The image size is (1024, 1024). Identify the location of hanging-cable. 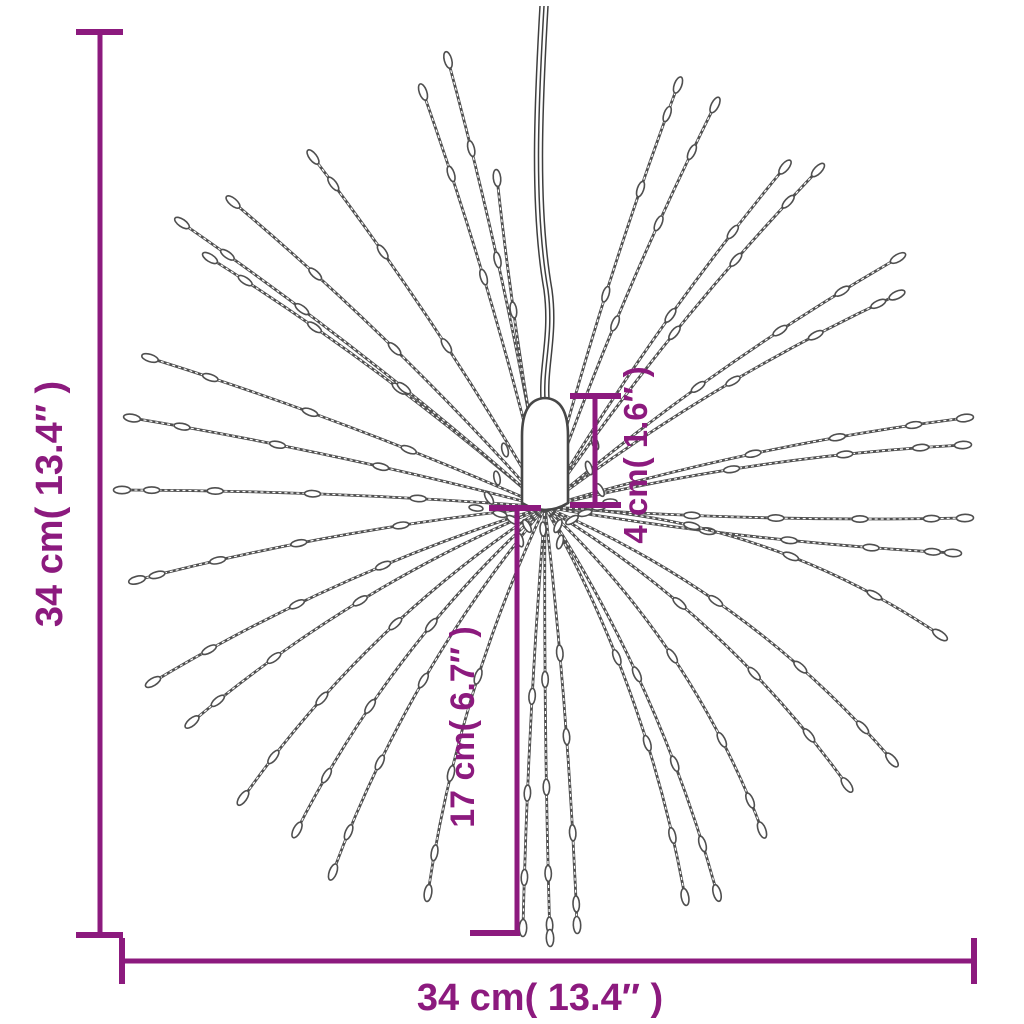
(544, 202).